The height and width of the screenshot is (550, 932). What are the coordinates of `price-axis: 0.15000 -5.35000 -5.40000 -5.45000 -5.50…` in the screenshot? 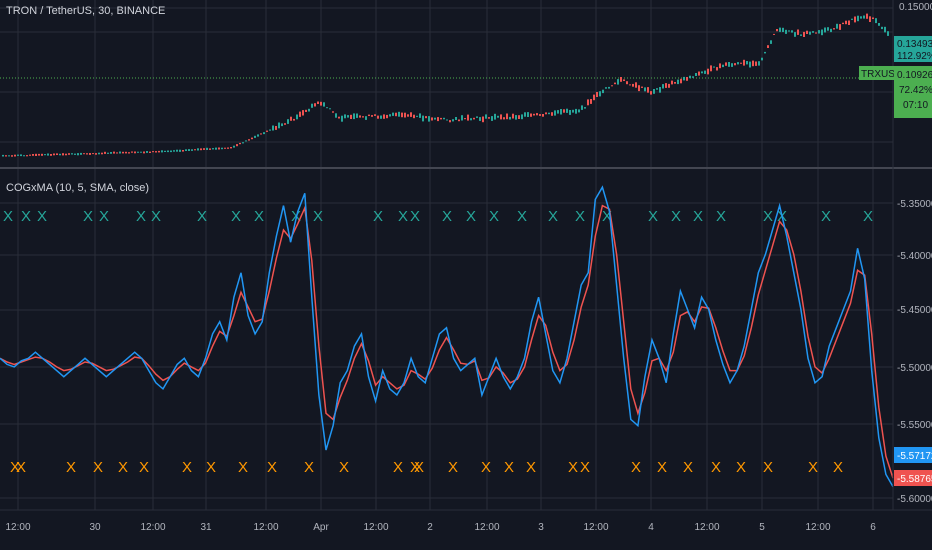 It's located at (895, 255).